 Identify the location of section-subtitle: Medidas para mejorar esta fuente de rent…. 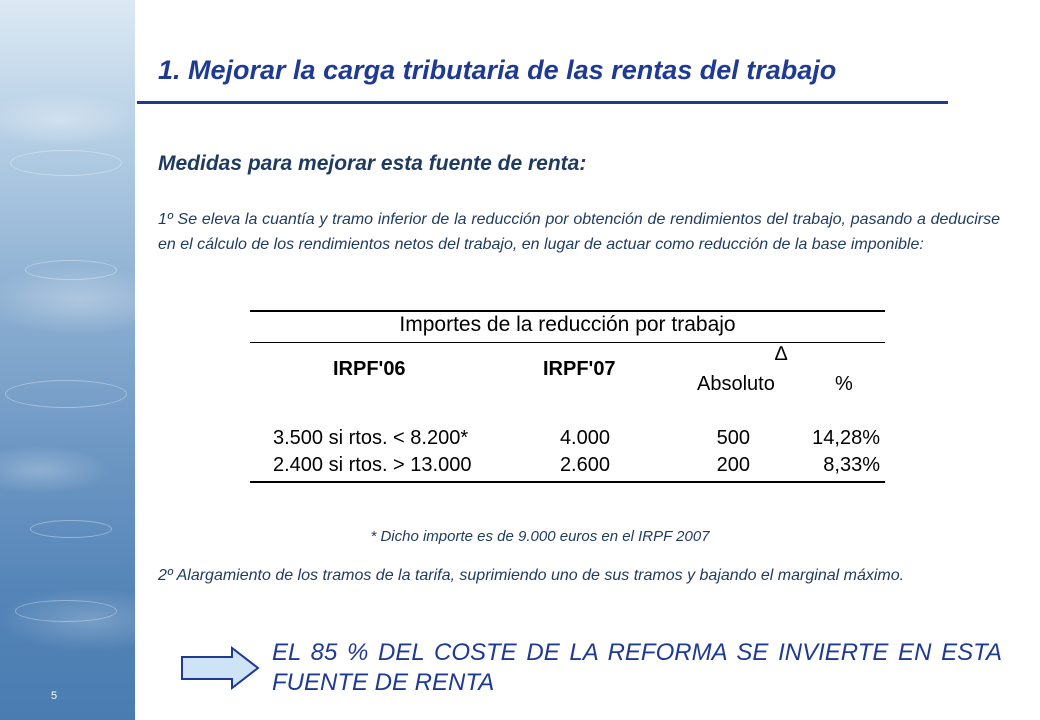
(372, 163).